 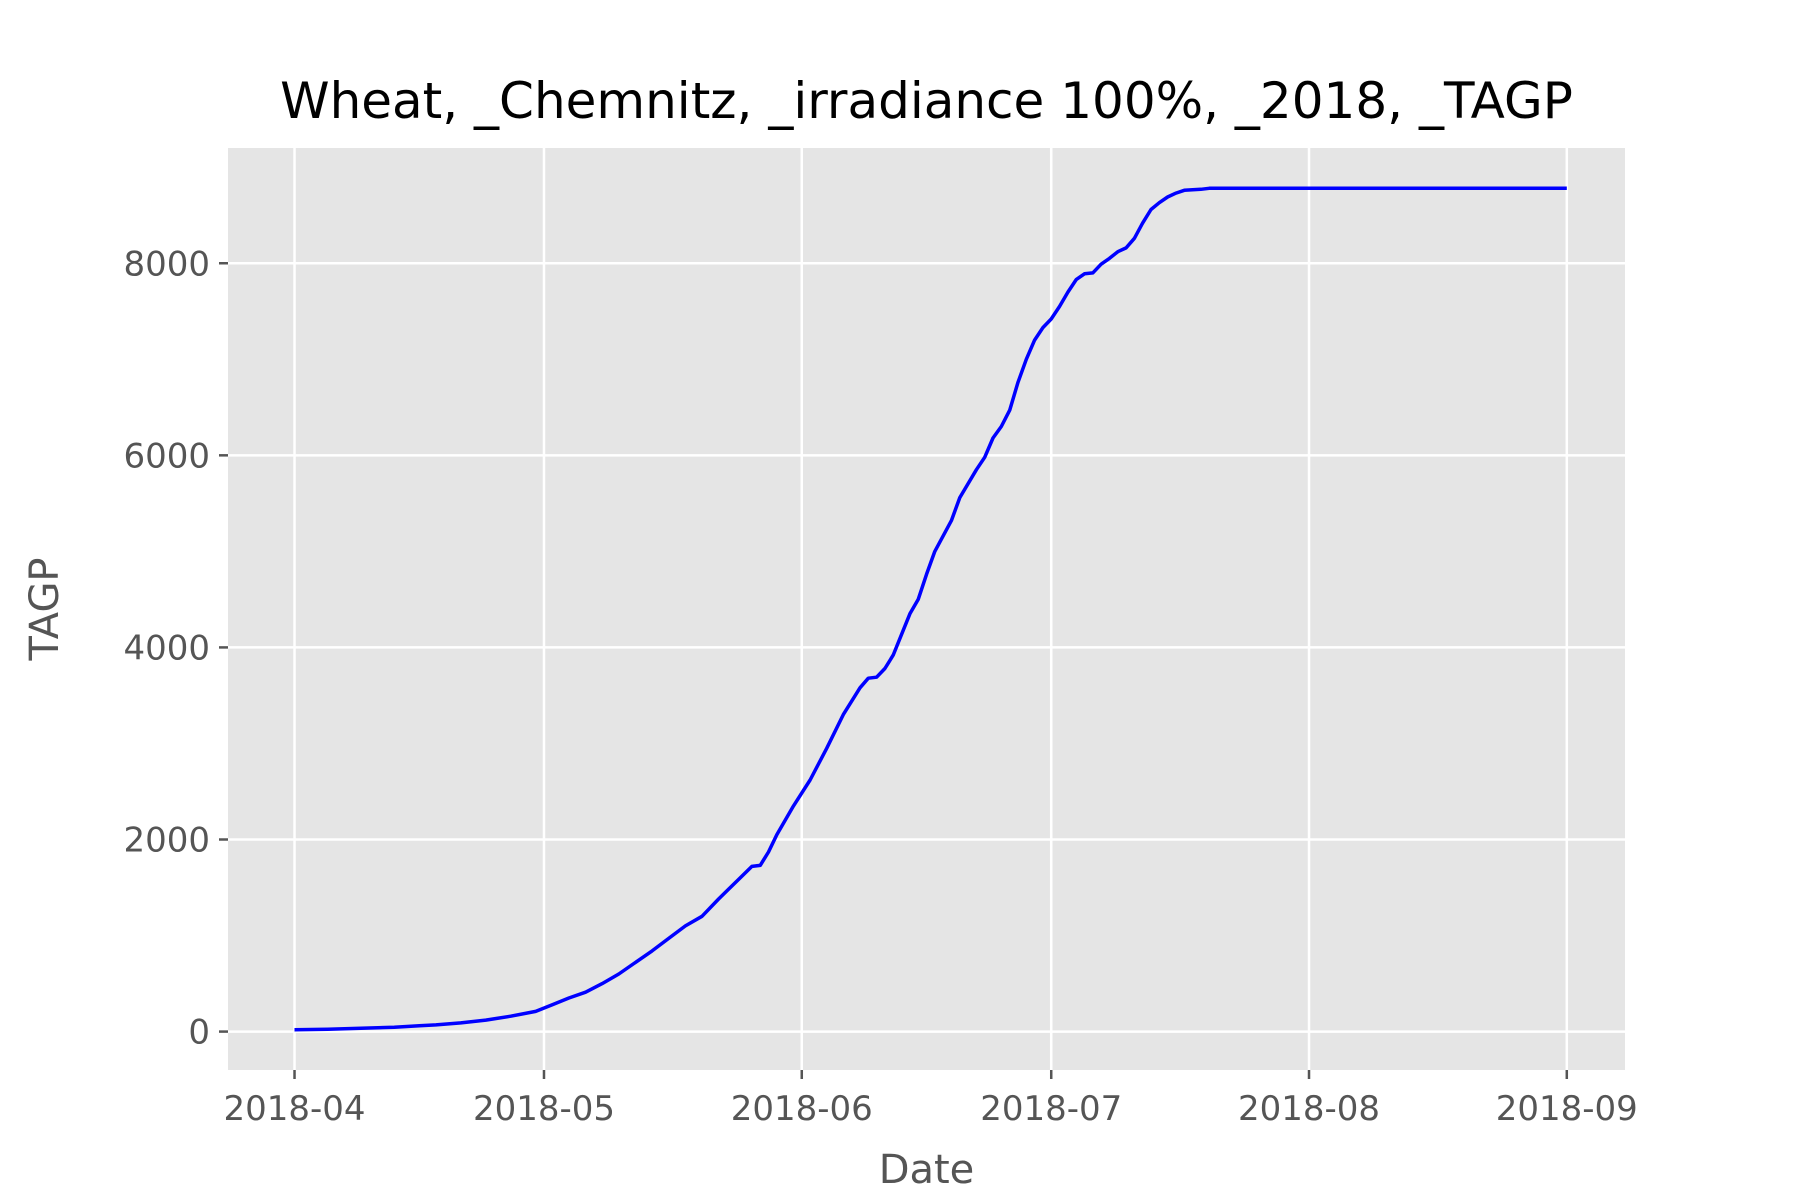 What do you see at coordinates (927, 1170) in the screenshot?
I see `x-axis-label: Date` at bounding box center [927, 1170].